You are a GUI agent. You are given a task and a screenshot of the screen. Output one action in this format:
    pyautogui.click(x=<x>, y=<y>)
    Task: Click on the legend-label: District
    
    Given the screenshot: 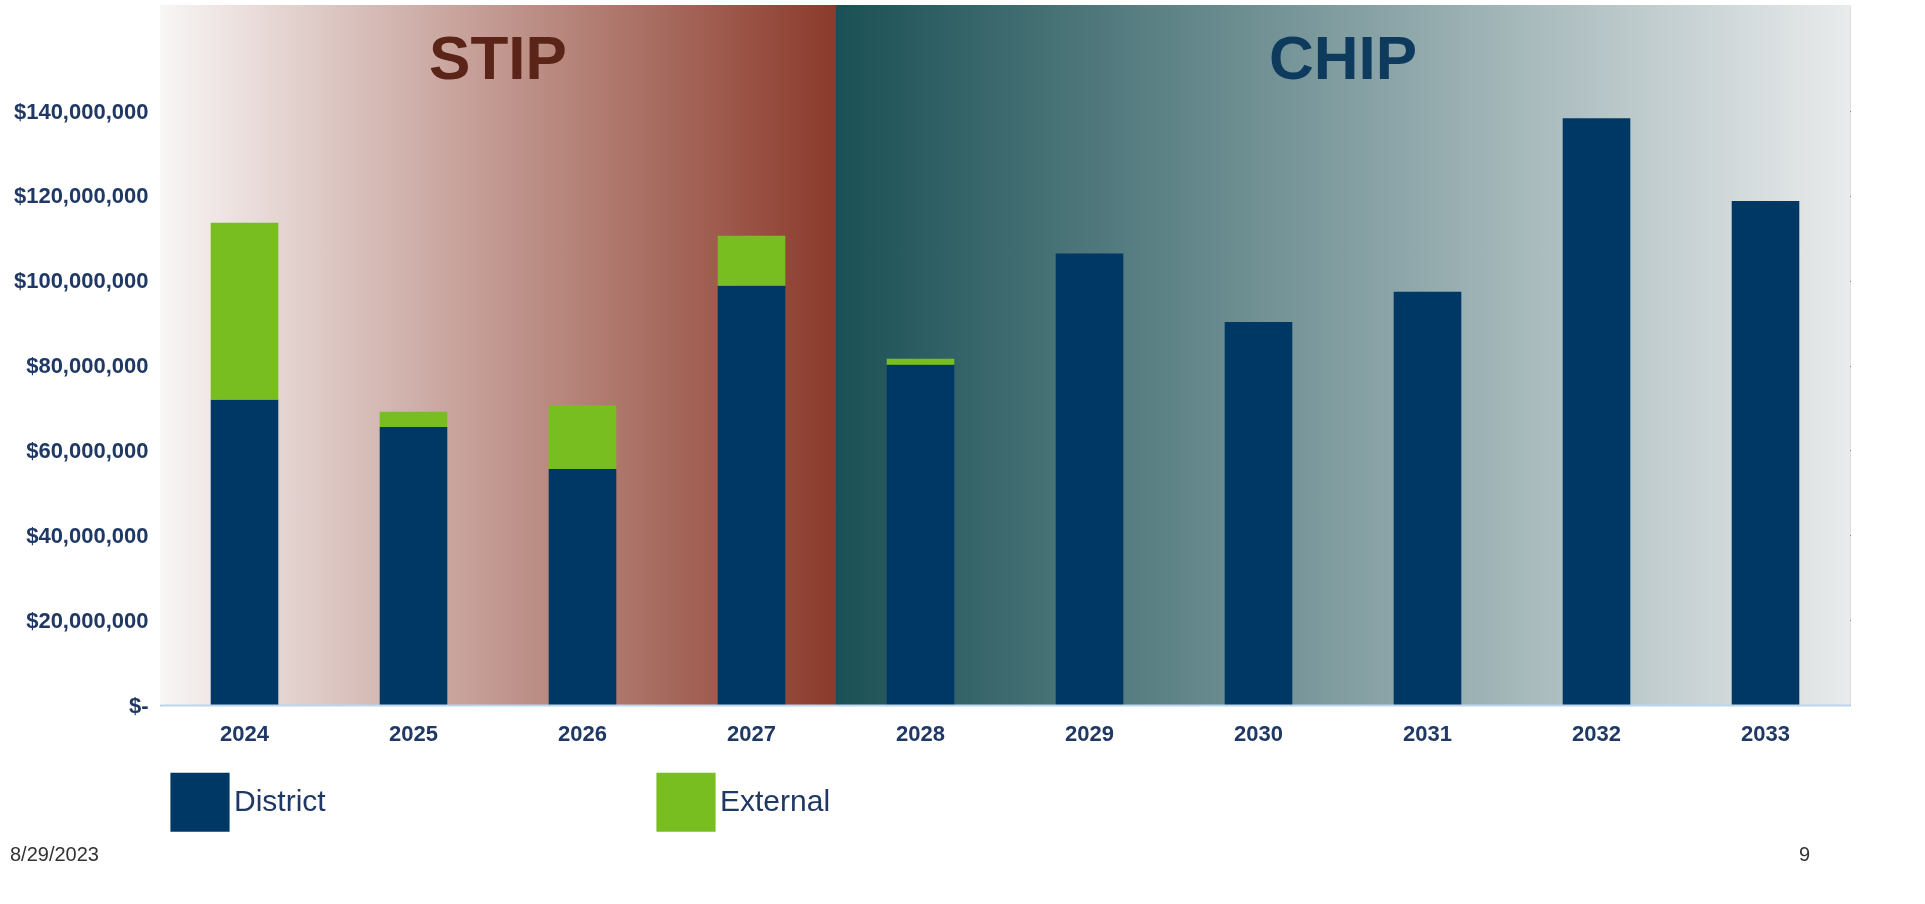 What is the action you would take?
    pyautogui.click(x=280, y=801)
    